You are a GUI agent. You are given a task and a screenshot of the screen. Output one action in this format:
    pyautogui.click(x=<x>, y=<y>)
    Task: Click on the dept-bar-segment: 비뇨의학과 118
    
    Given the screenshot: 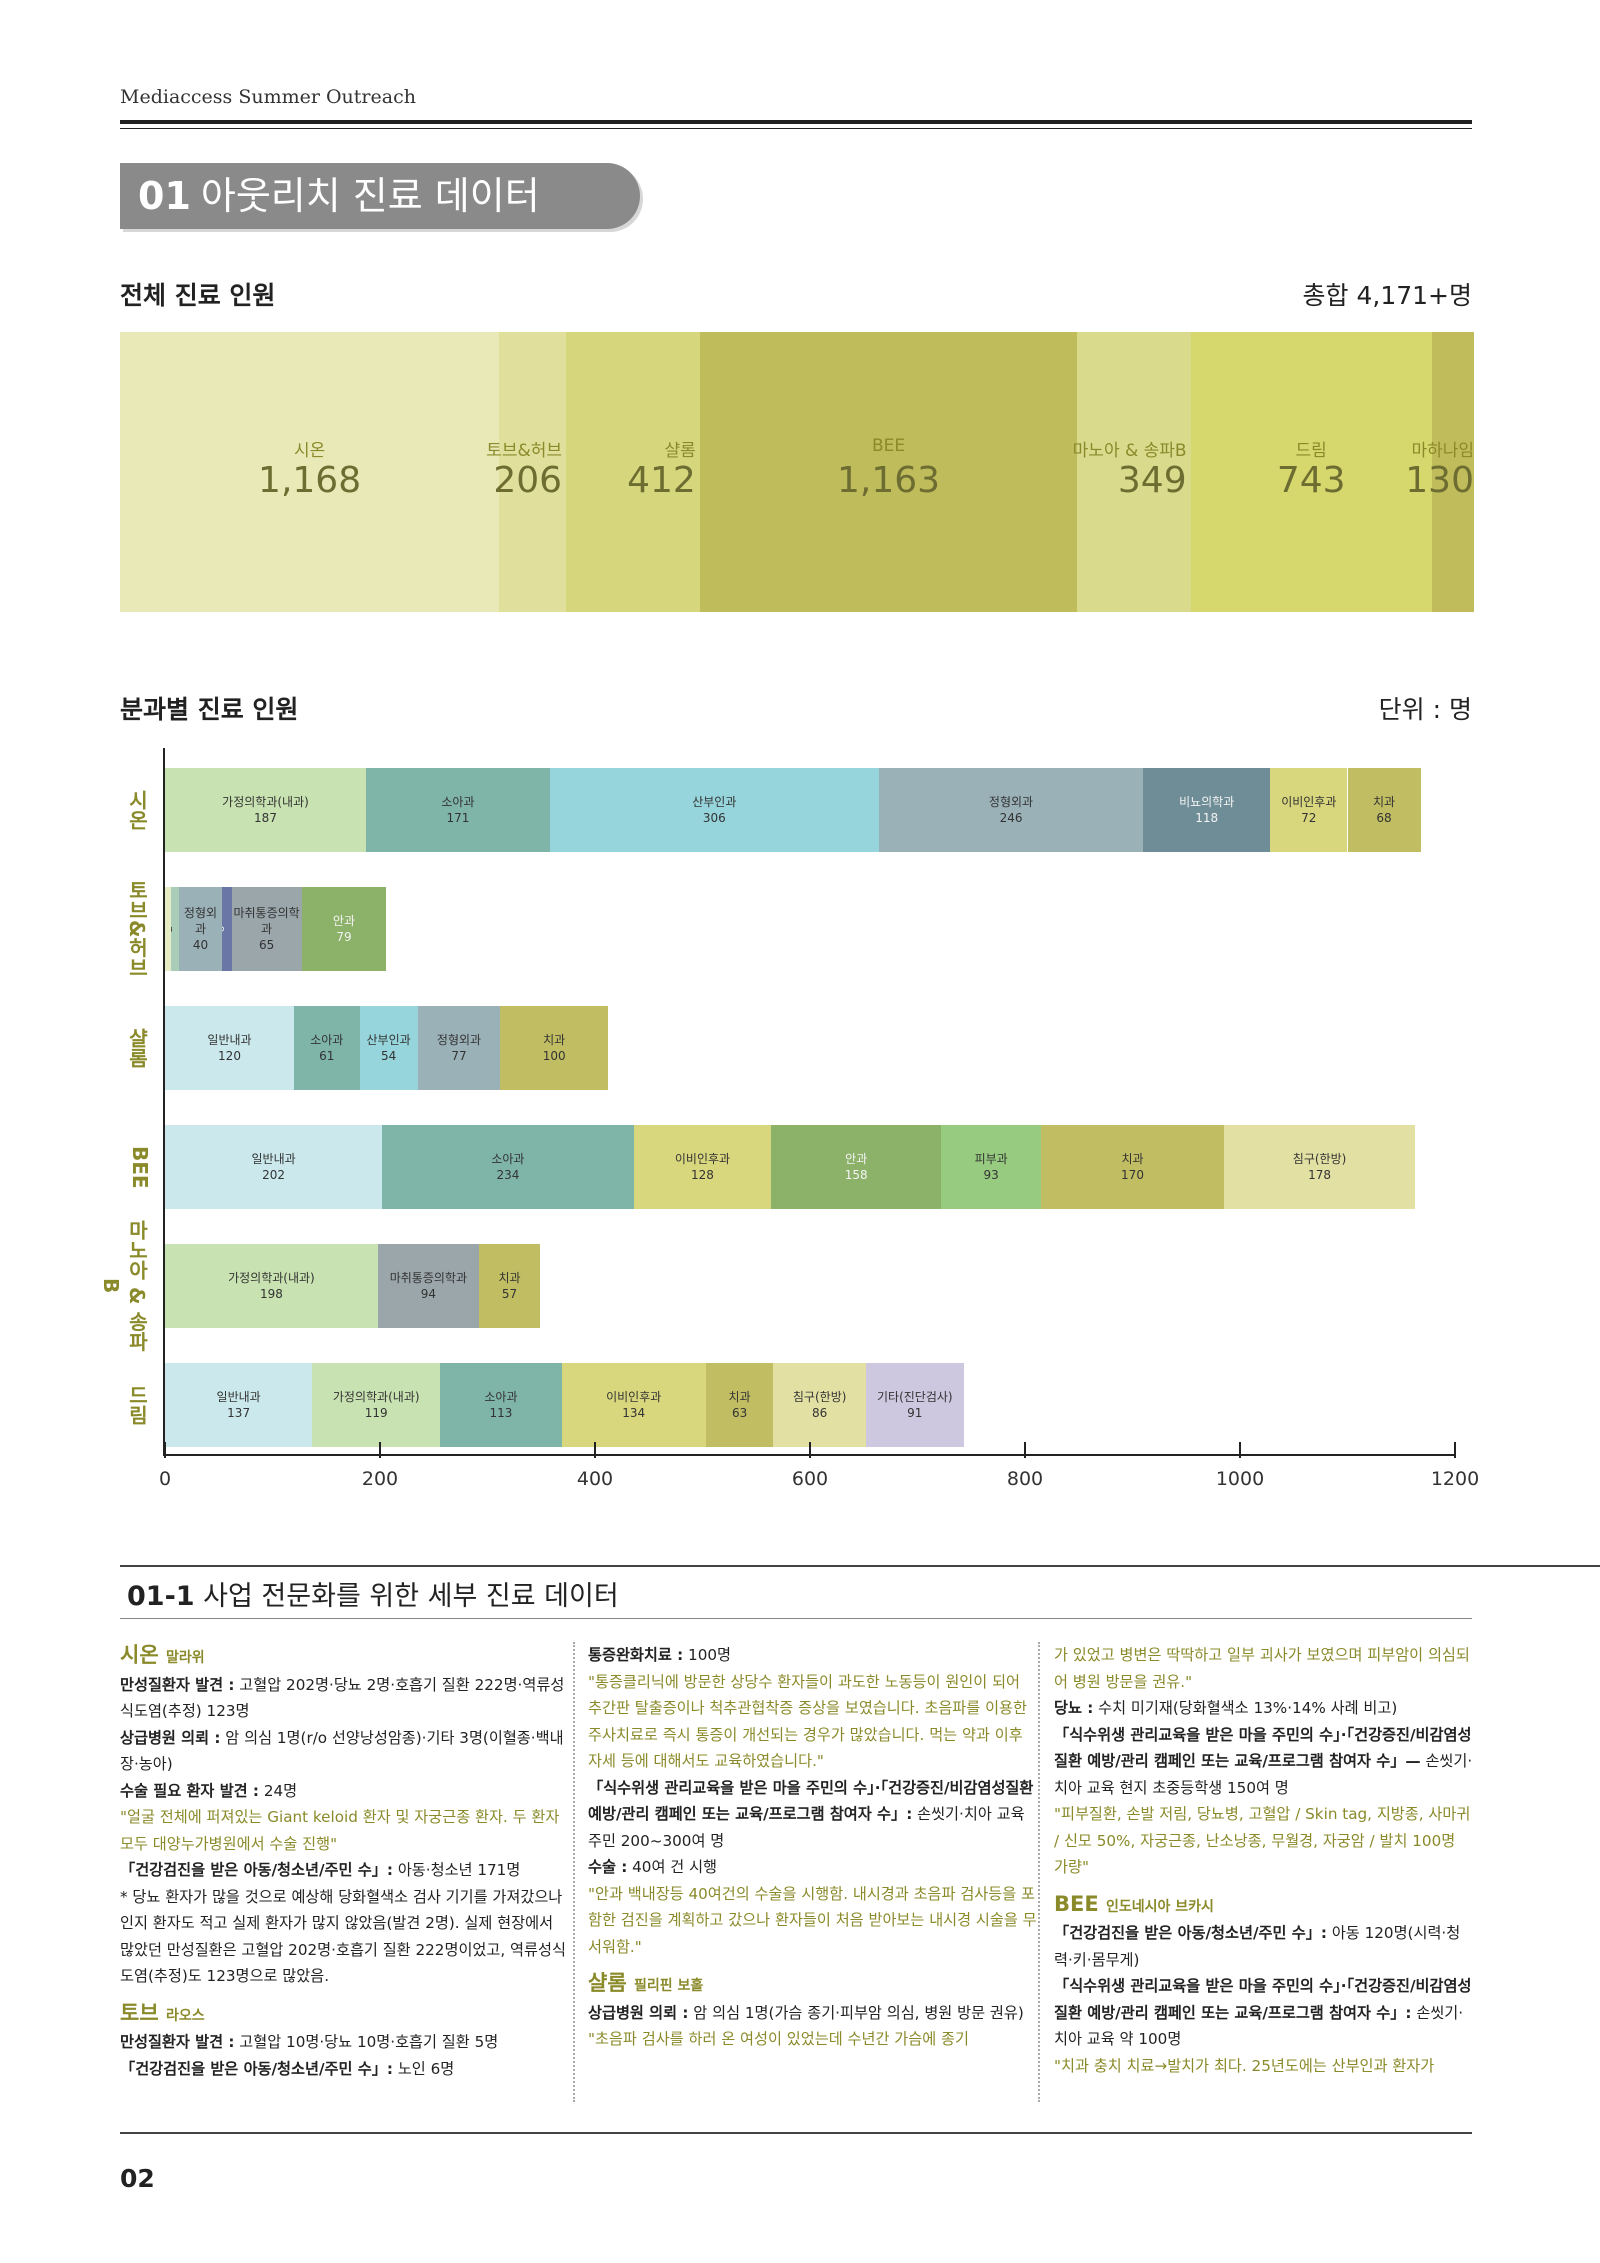 What is the action you would take?
    pyautogui.click(x=1207, y=810)
    